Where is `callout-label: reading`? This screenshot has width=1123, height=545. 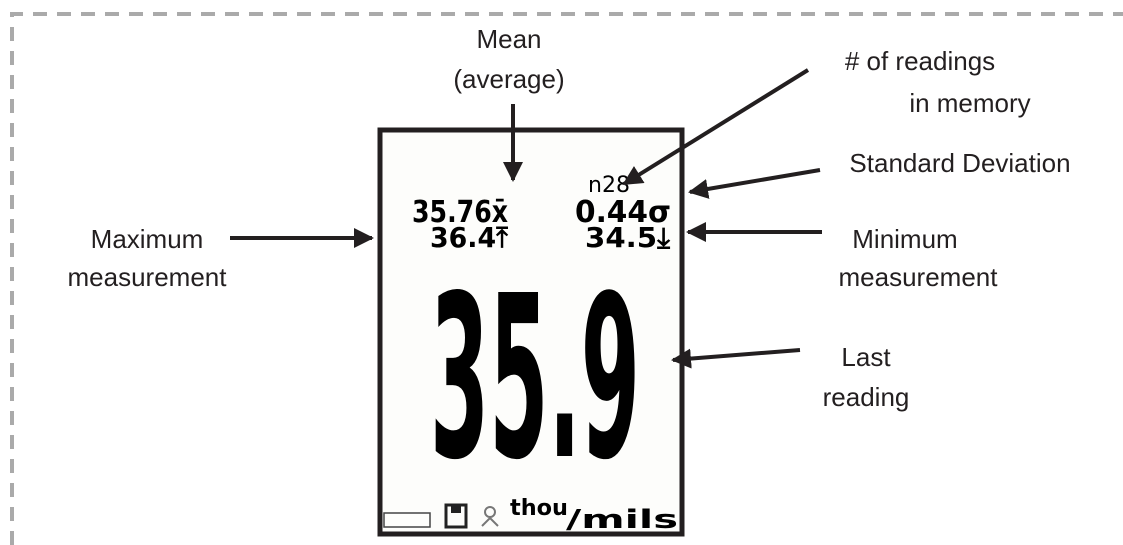 callout-label: reading is located at coordinates (866, 397).